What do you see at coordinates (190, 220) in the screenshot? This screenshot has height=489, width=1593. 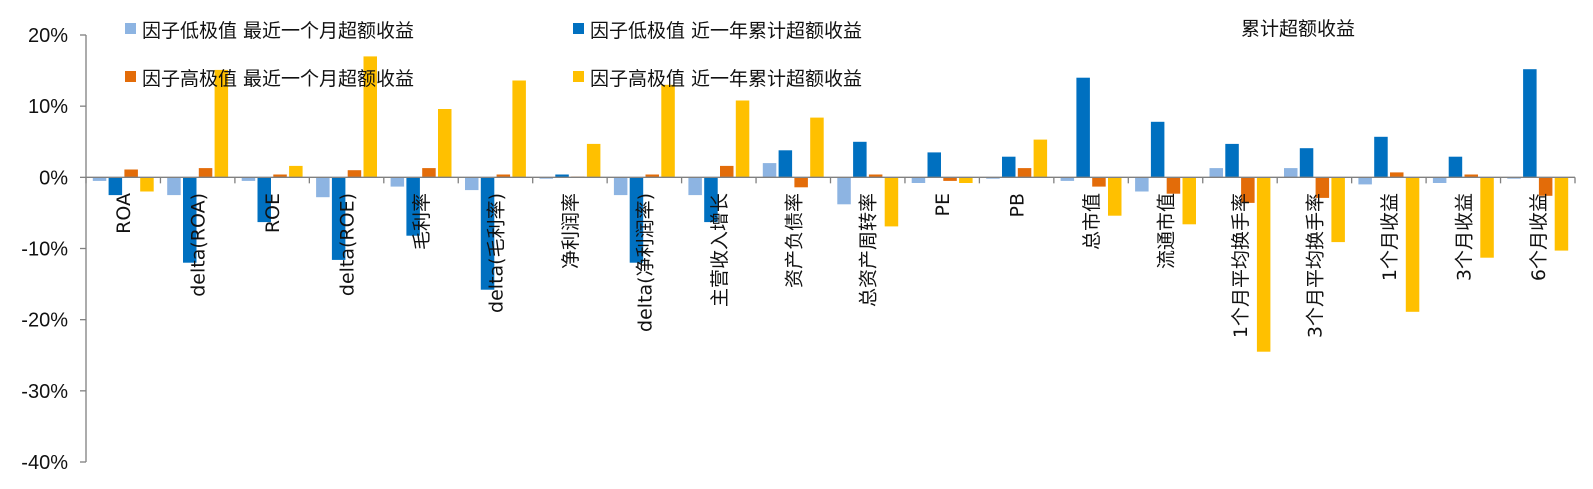 I see `bar-2-delta(ROA)` at bounding box center [190, 220].